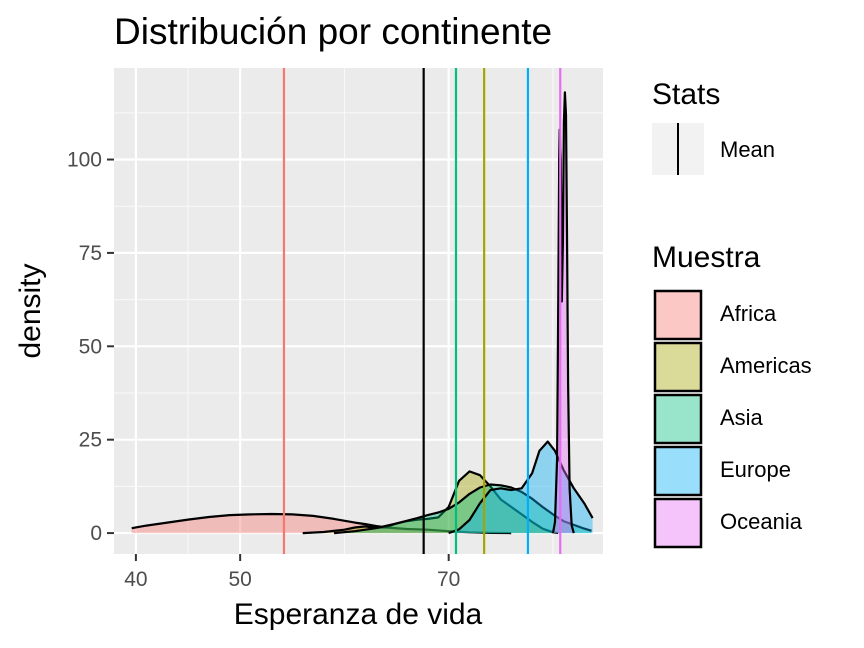  I want to click on x-tick-label: 70, so click(448, 579).